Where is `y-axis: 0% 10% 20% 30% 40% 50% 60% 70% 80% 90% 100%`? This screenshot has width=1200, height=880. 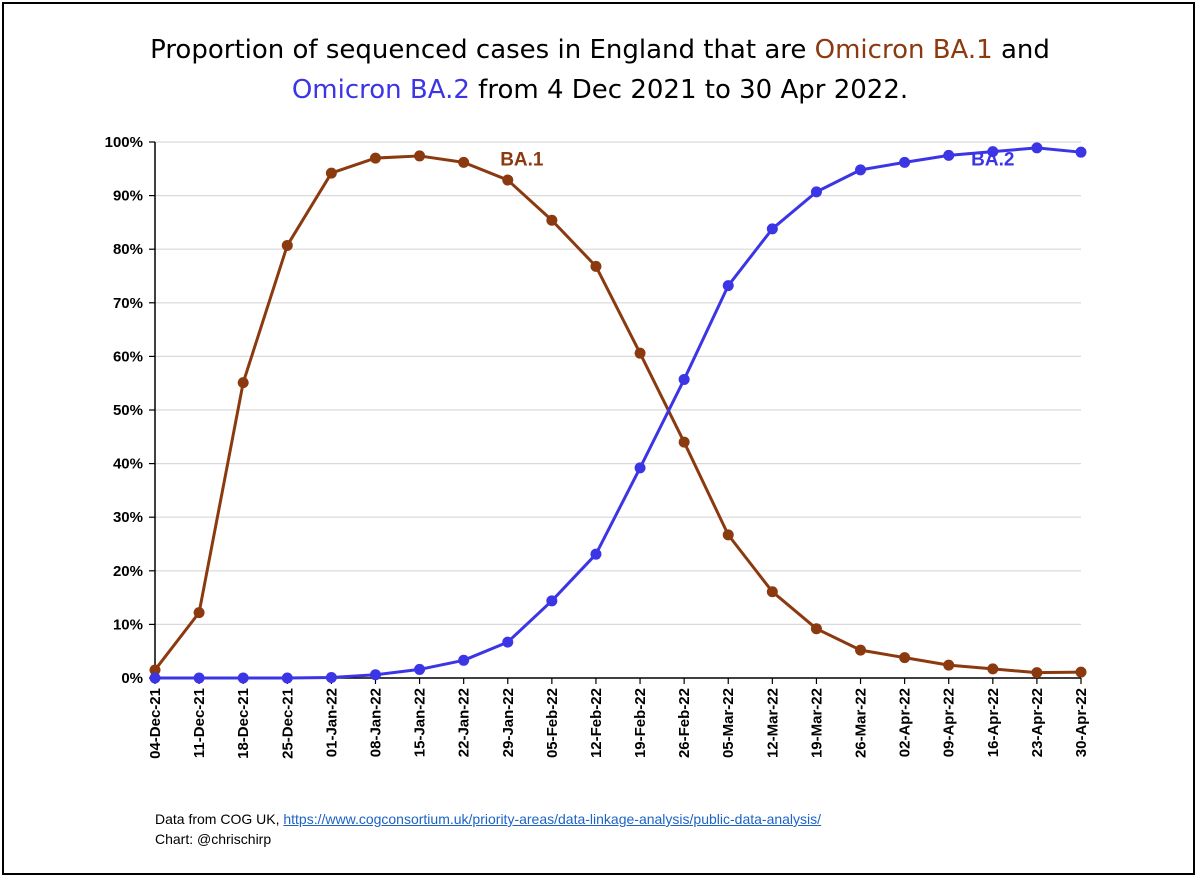
y-axis: 0% 10% 20% 30% 40% 50% 60% 70% 80% 90% 100% is located at coordinates (130, 410).